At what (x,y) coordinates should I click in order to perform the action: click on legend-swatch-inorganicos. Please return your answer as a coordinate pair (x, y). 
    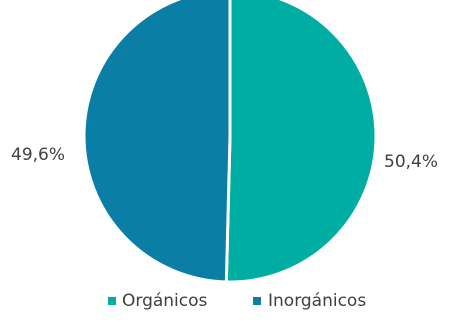
    Looking at the image, I should click on (257, 301).